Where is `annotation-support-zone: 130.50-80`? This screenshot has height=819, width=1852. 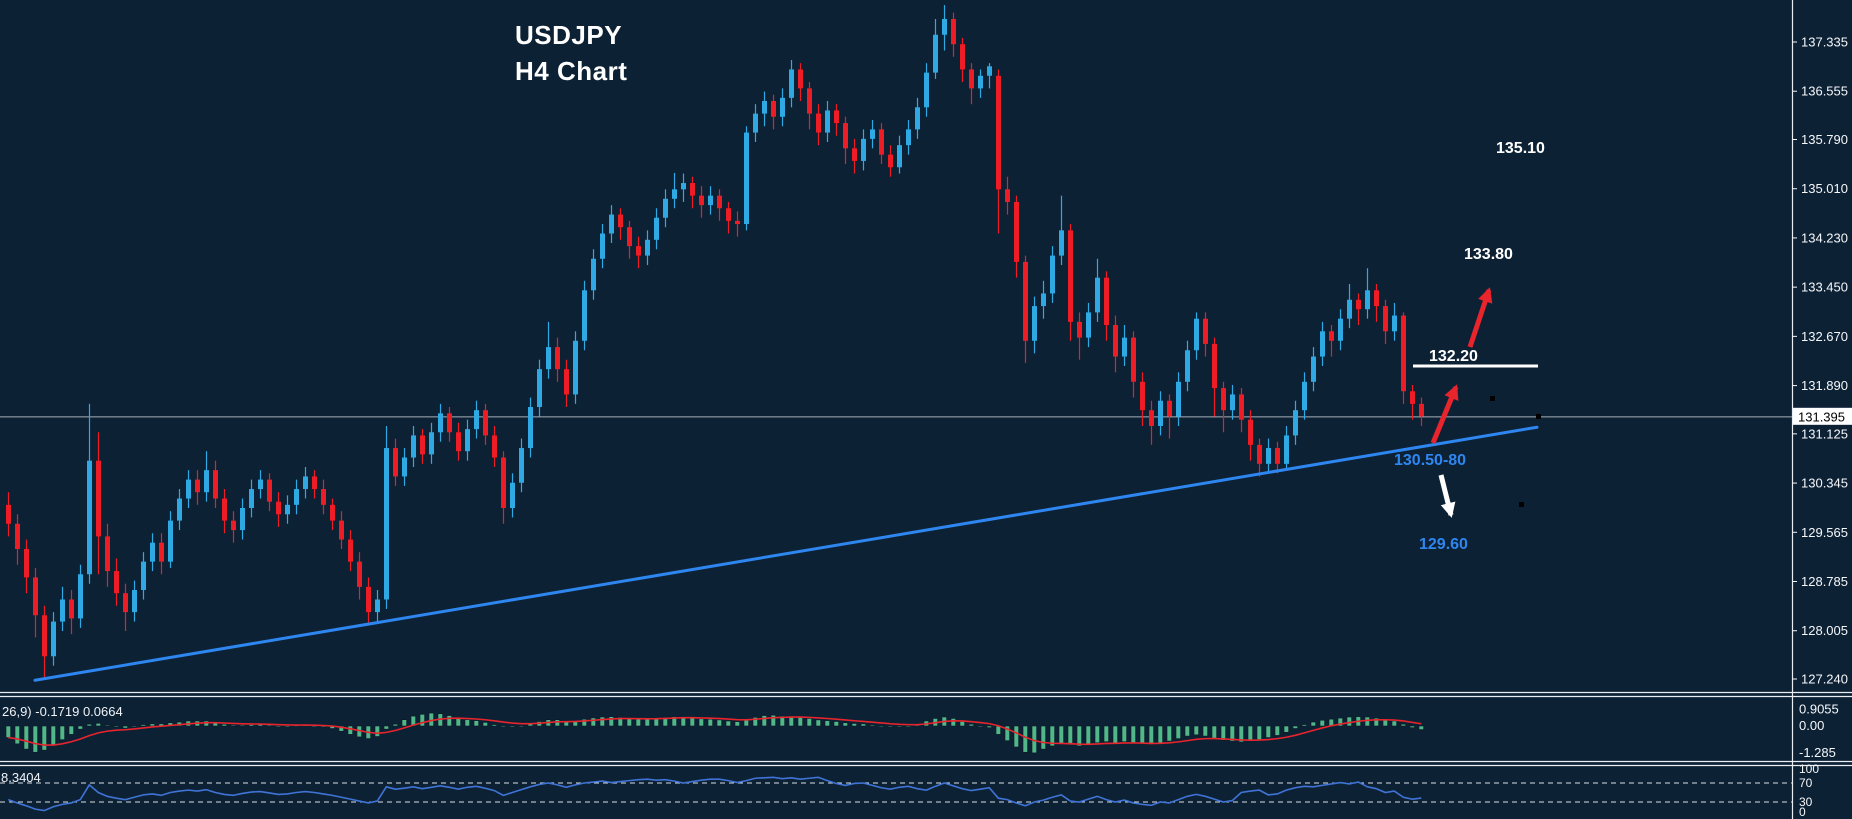
annotation-support-zone: 130.50-80 is located at coordinates (1430, 460).